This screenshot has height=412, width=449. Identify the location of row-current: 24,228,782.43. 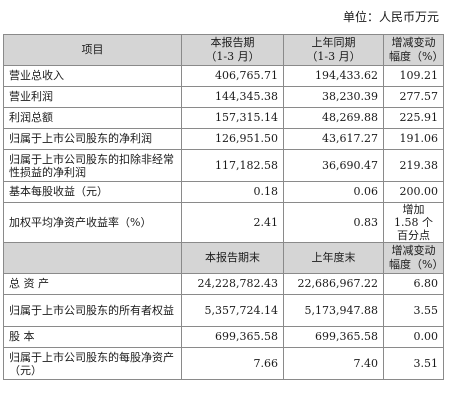
(232, 284).